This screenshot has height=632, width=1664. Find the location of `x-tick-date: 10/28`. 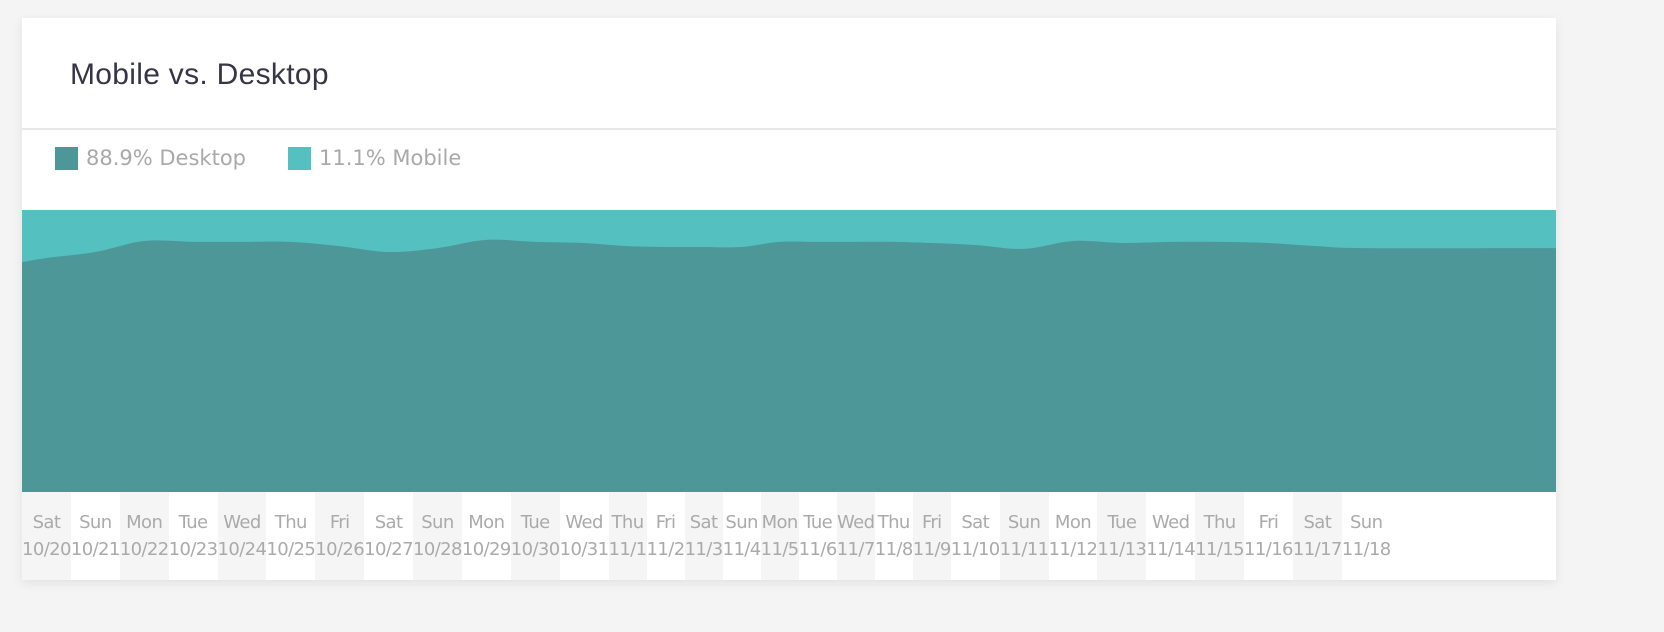

x-tick-date: 10/28 is located at coordinates (437, 549).